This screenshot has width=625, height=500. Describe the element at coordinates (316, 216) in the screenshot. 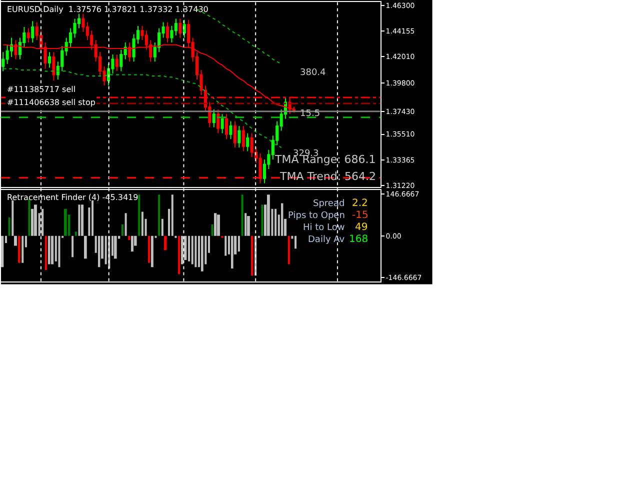

I see `annotation: Pips to Open` at that location.